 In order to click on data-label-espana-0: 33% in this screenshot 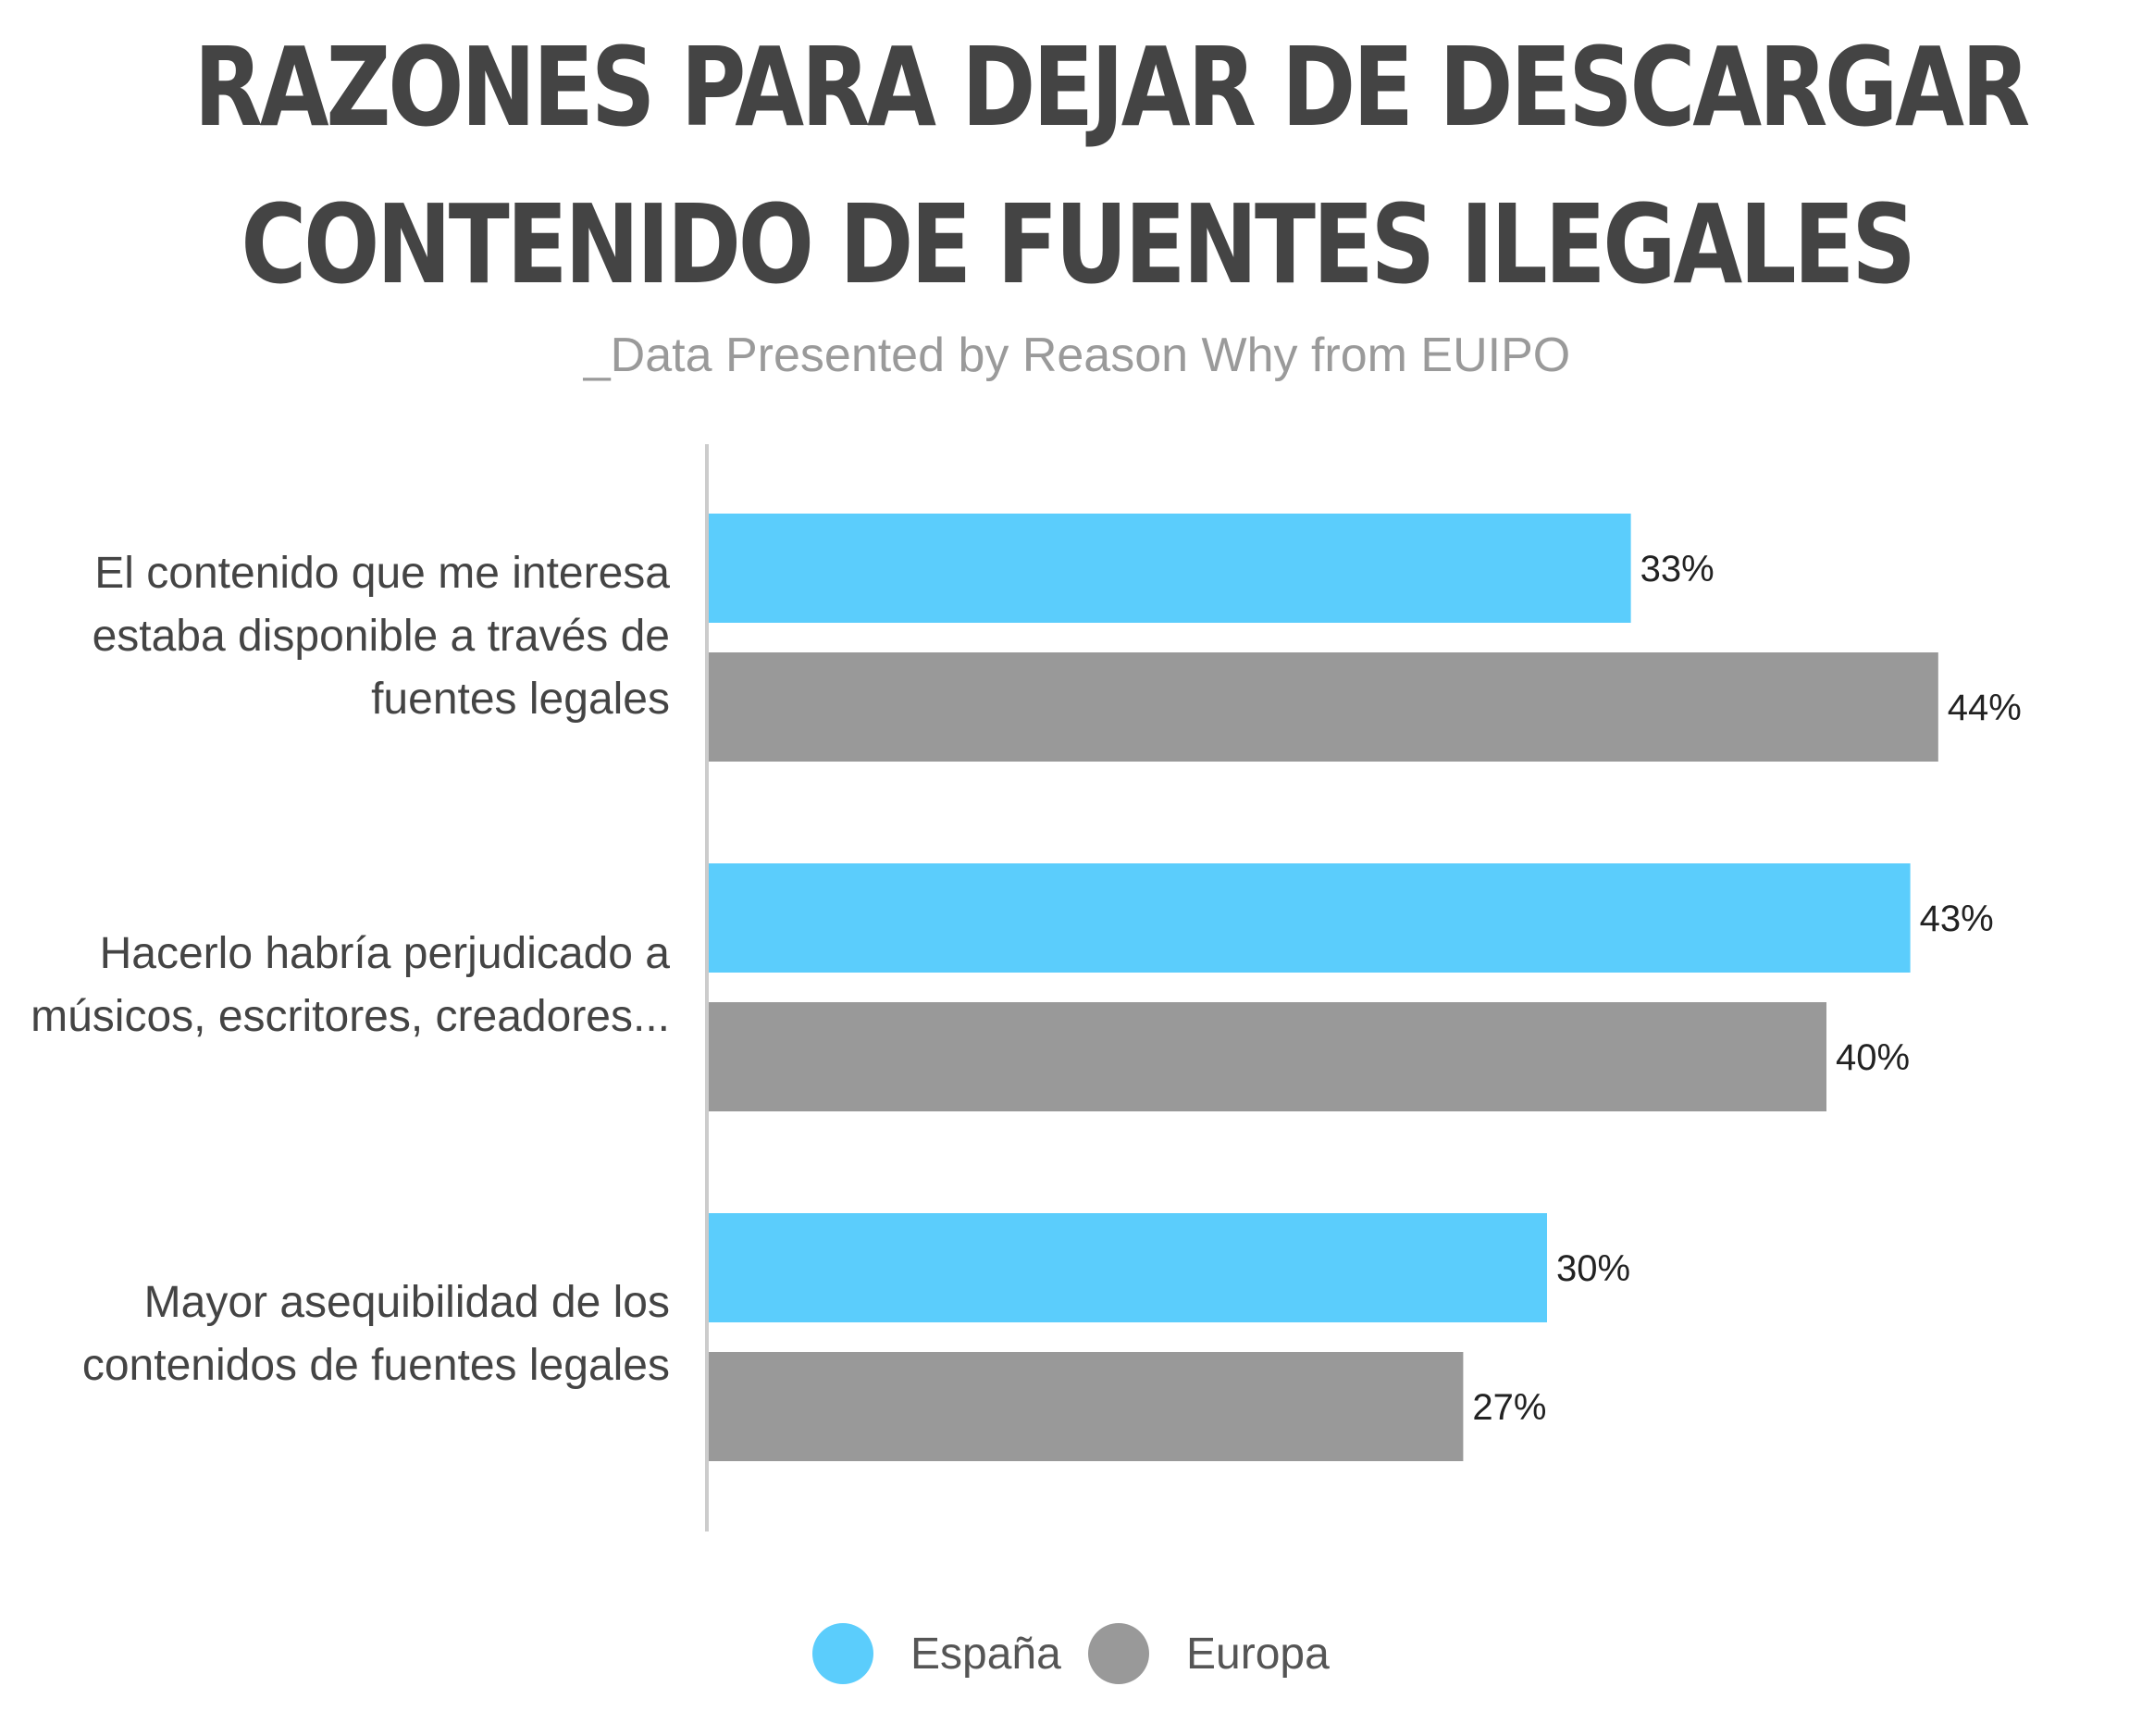, I will do `click(1677, 569)`.